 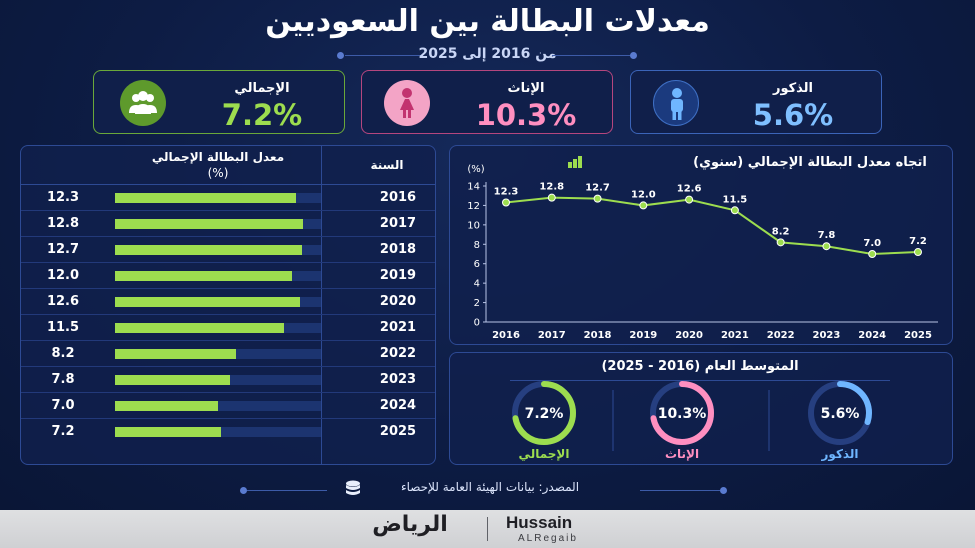 What do you see at coordinates (475, 169) in the screenshot?
I see `chart-y-unit: (%)` at bounding box center [475, 169].